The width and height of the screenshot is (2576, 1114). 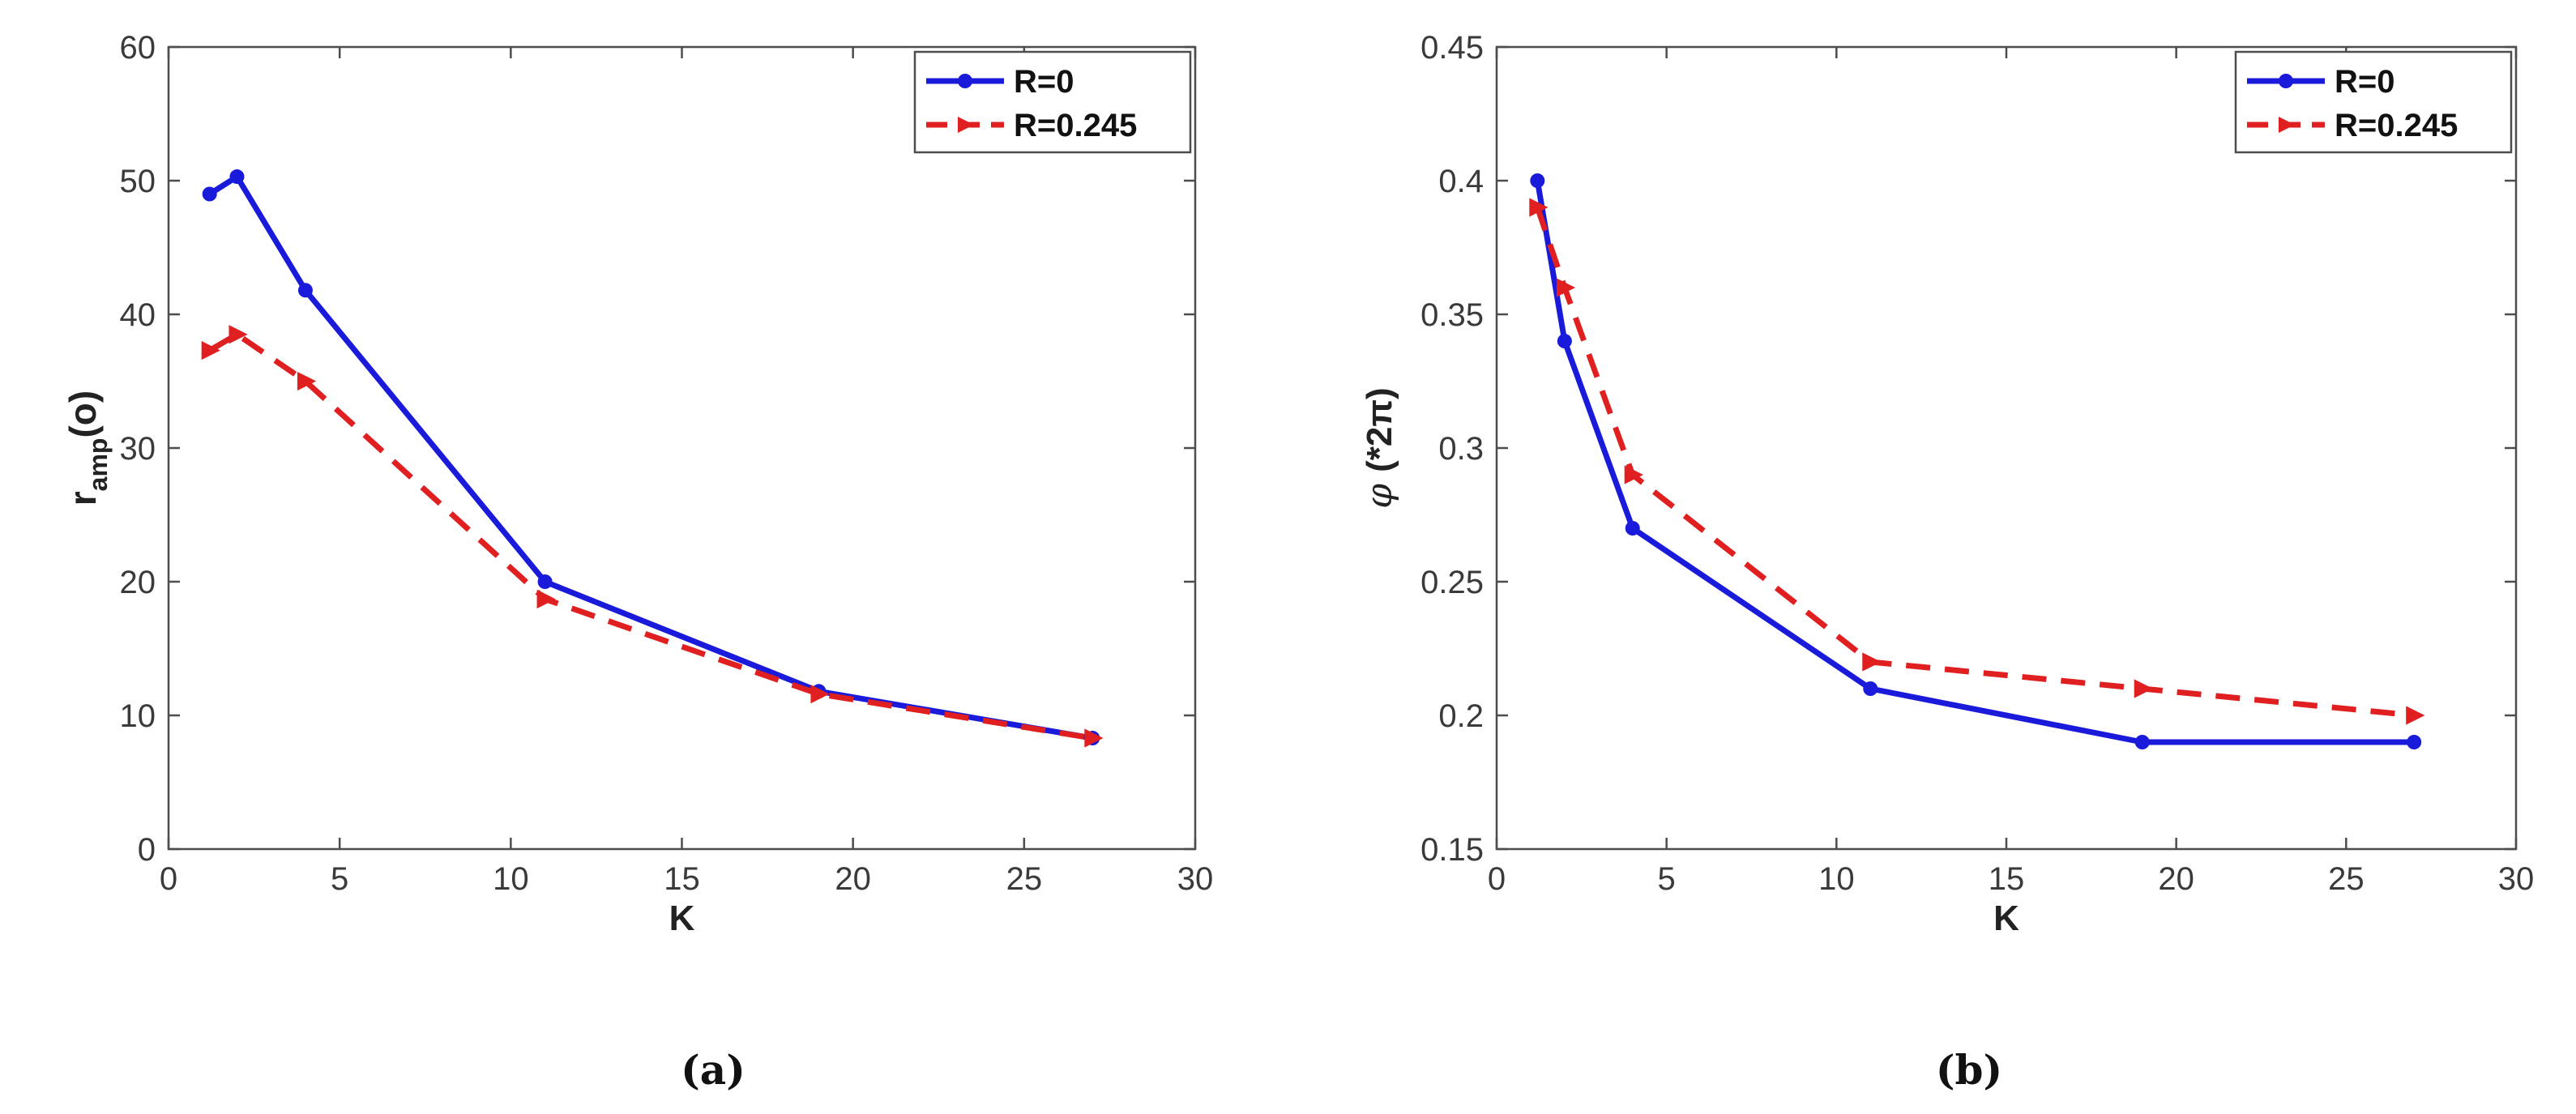 I want to click on y-tick-label: 50, so click(x=138, y=182).